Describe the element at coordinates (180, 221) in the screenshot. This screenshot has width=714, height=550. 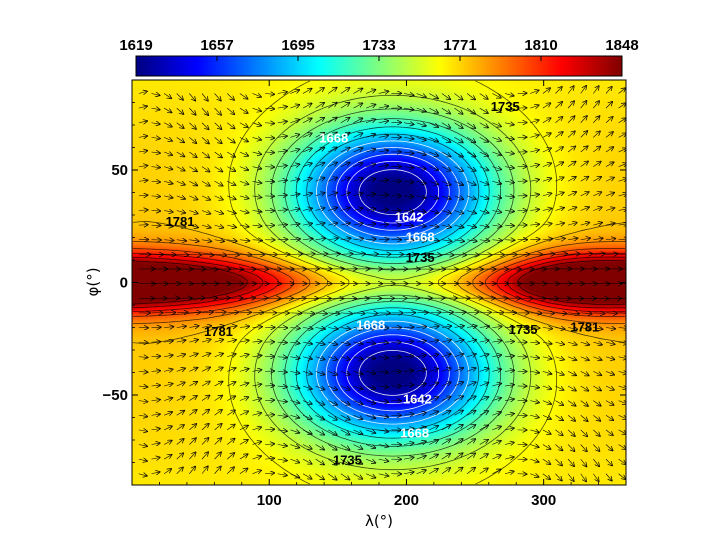
I see `contour-label: 1781` at that location.